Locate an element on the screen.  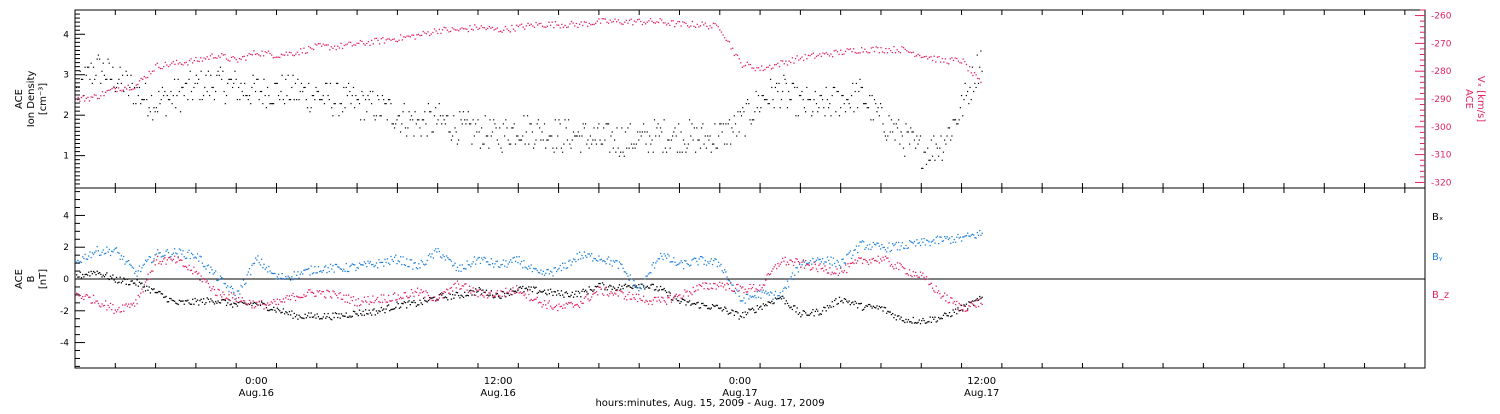
density-ylabel-line2: Ion Density is located at coordinates (31, 99).